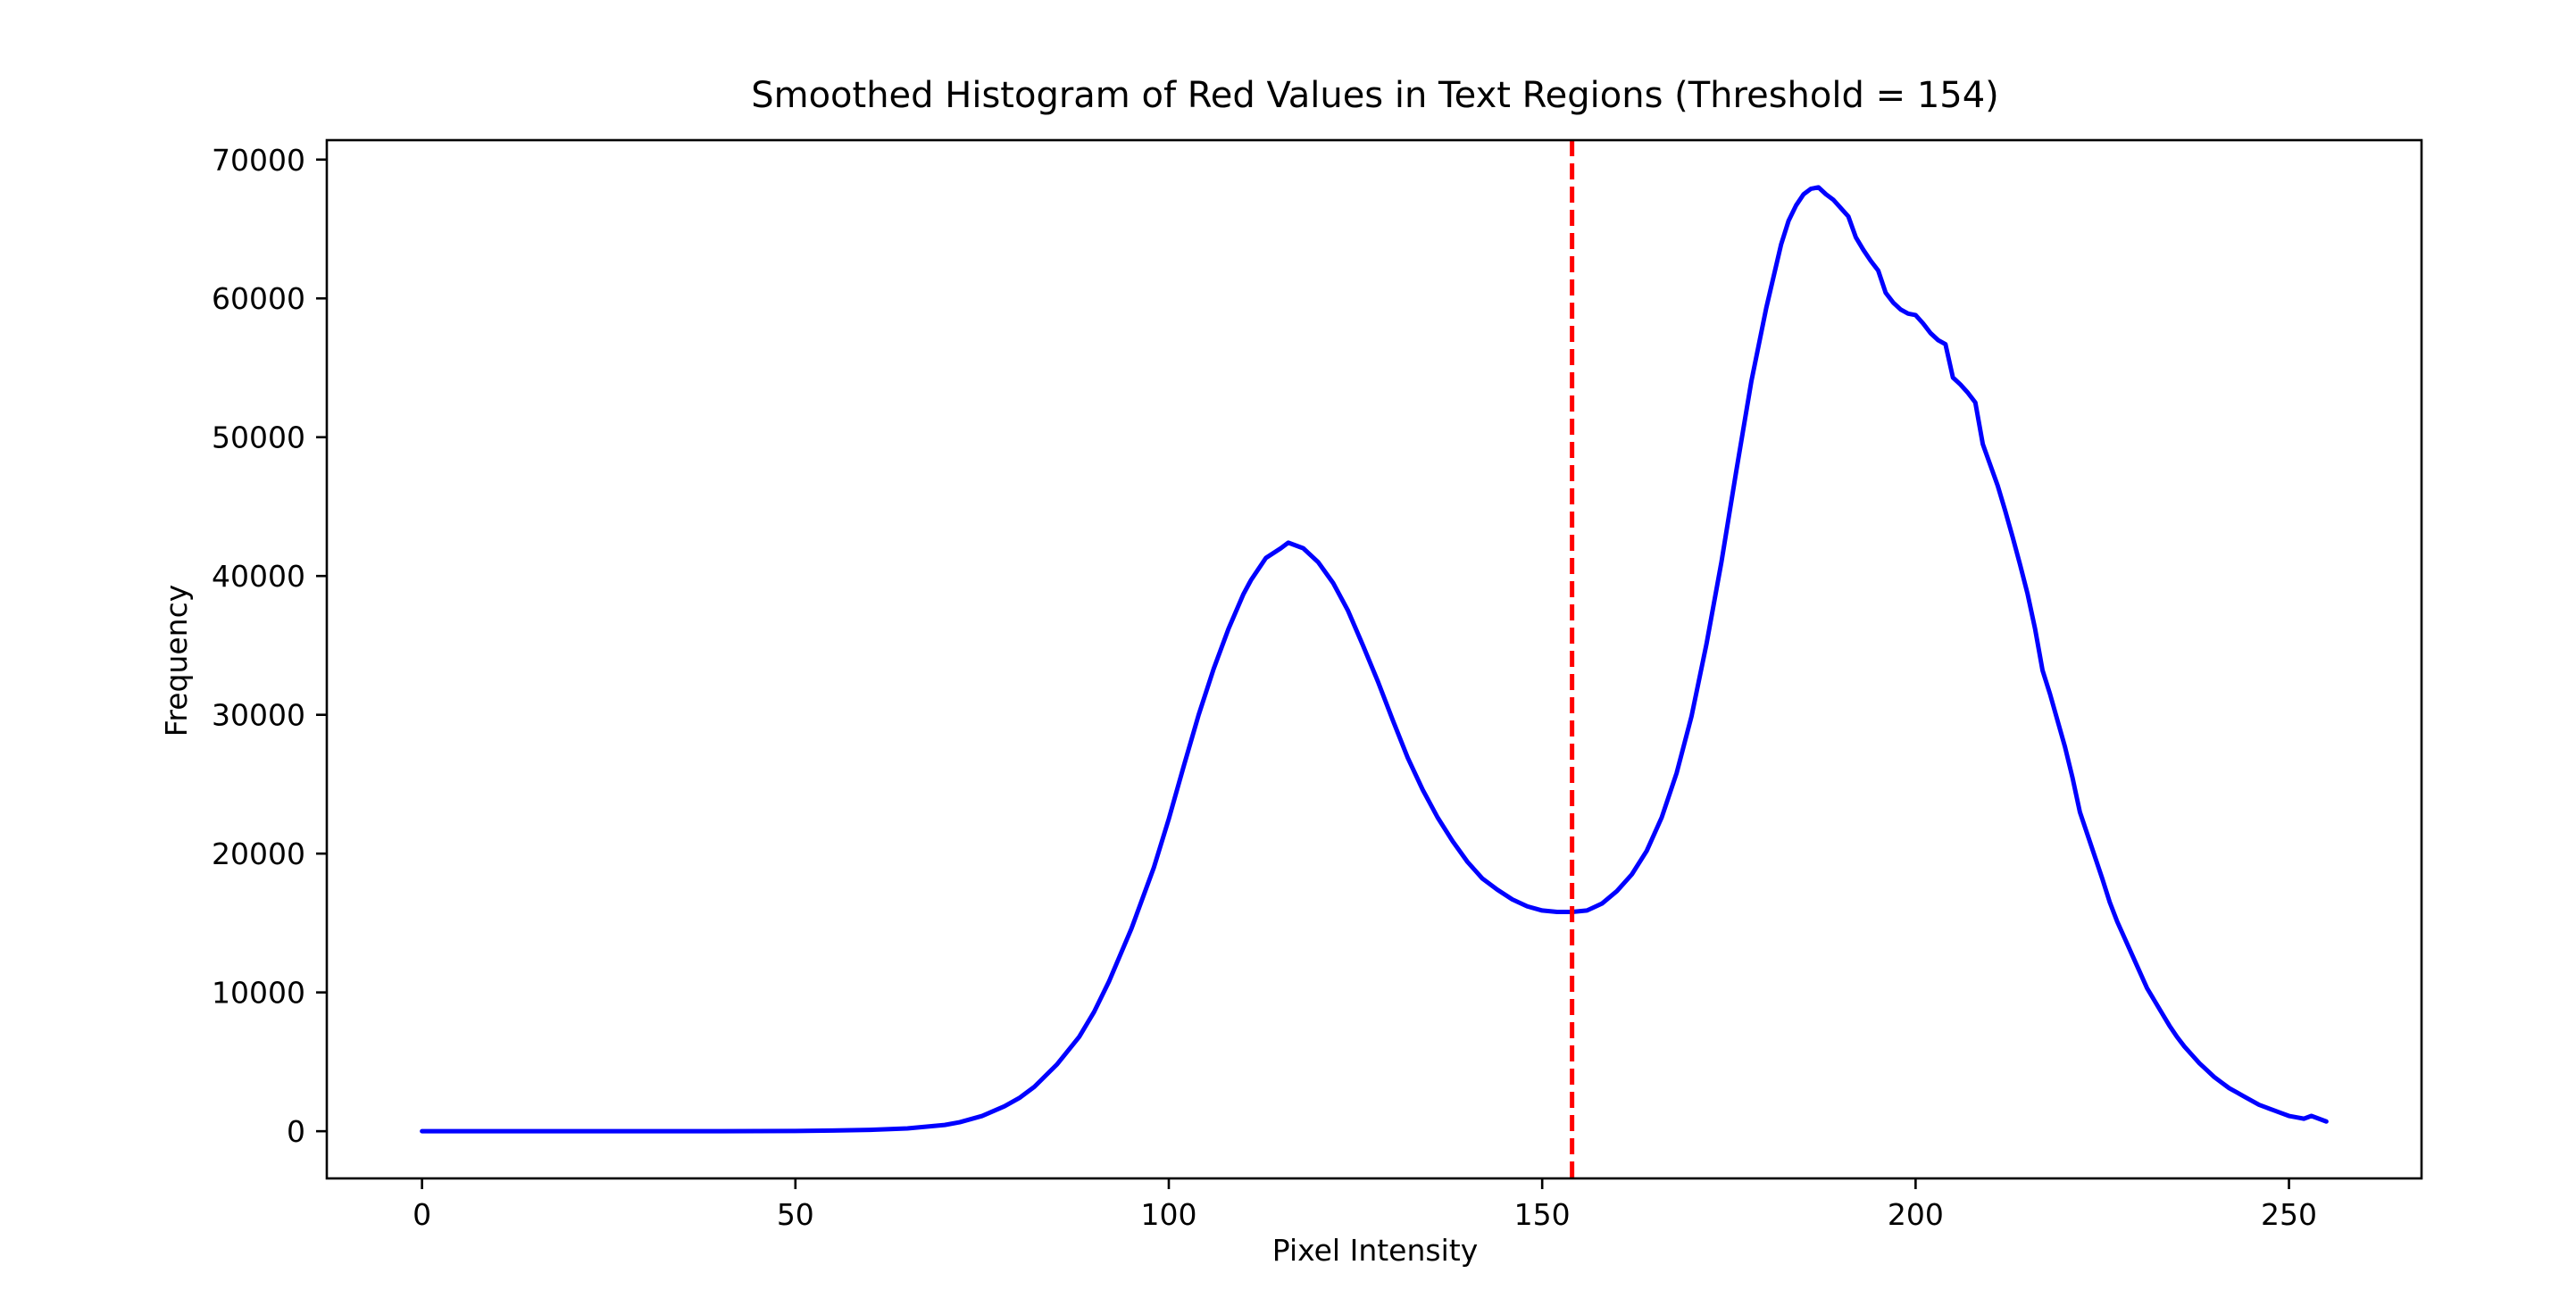 The height and width of the screenshot is (1290, 2576). What do you see at coordinates (2289, 1214) in the screenshot?
I see `x-tick-label: 250` at bounding box center [2289, 1214].